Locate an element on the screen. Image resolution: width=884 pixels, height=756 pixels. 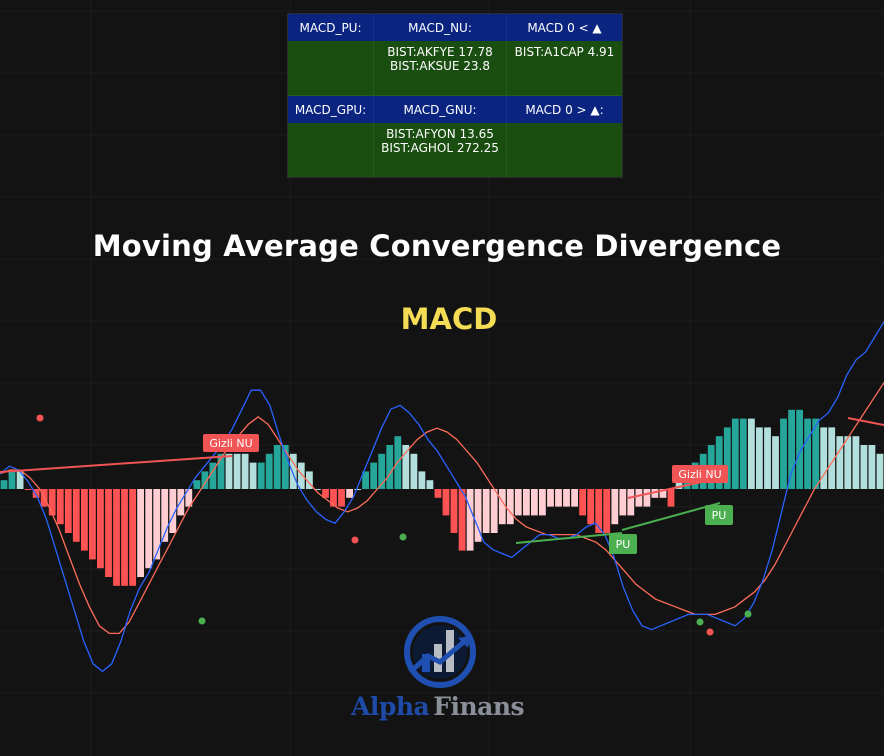
logo-wordmark: Alpha Finans is located at coordinates (438, 706).